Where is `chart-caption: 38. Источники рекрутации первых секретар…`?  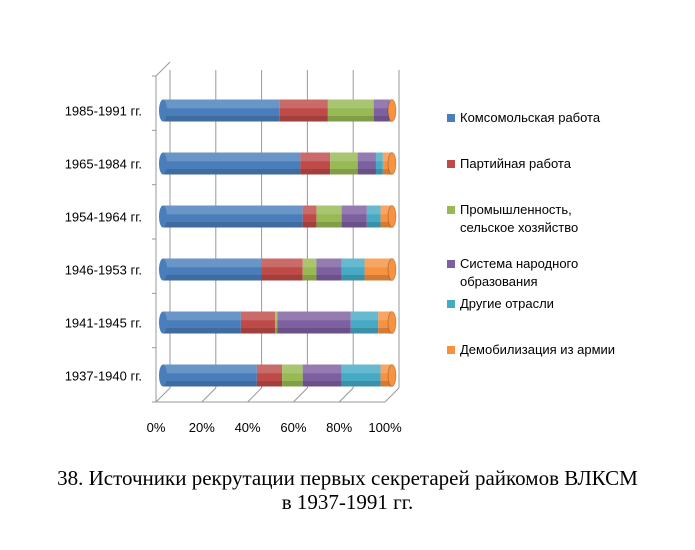
chart-caption: 38. Источники рекрутации первых секретар… is located at coordinates (347, 490).